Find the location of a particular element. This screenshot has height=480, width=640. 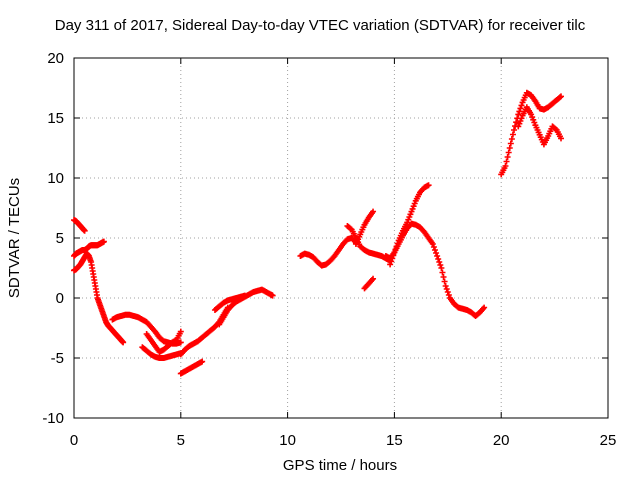

x-tick-label: 25 is located at coordinates (608, 440).